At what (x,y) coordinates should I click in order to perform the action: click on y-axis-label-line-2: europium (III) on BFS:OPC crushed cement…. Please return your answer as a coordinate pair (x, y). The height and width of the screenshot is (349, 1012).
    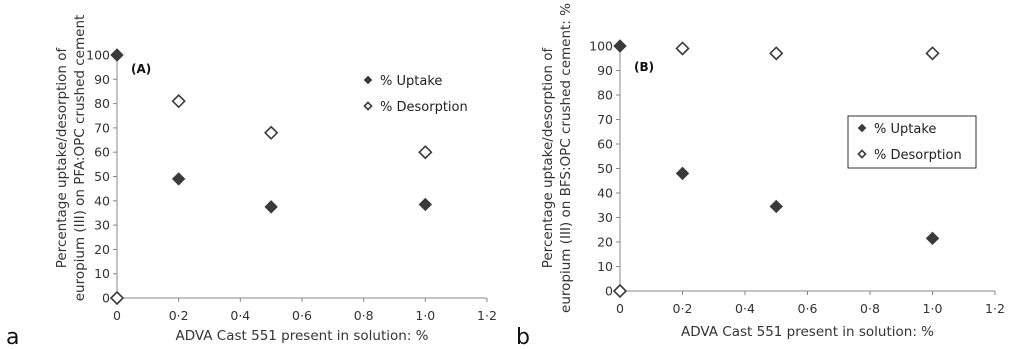
    Looking at the image, I should click on (566, 158).